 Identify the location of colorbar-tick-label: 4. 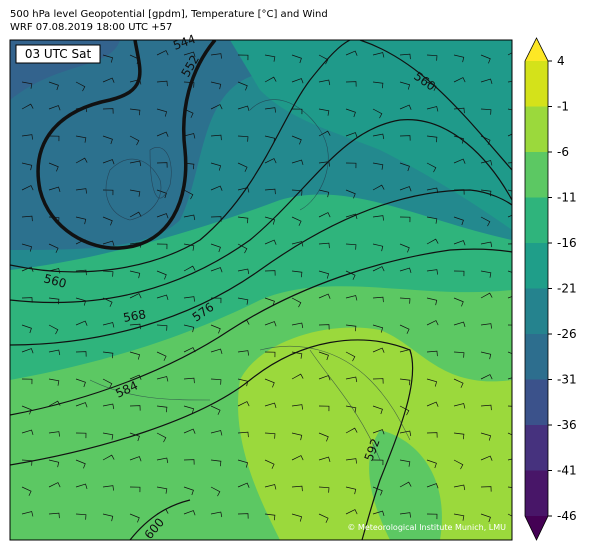
(561, 61).